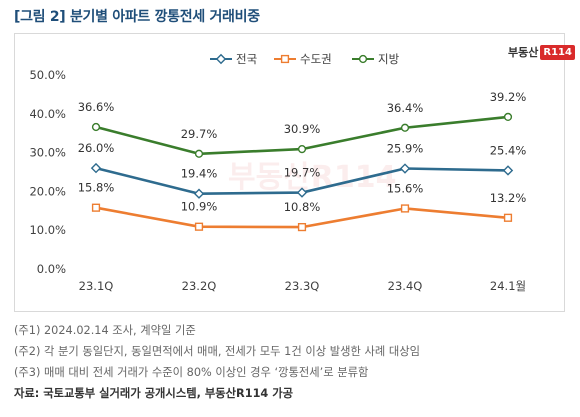 The width and height of the screenshot is (580, 417). What do you see at coordinates (508, 286) in the screenshot?
I see `x-tick-label: 24.1월` at bounding box center [508, 286].